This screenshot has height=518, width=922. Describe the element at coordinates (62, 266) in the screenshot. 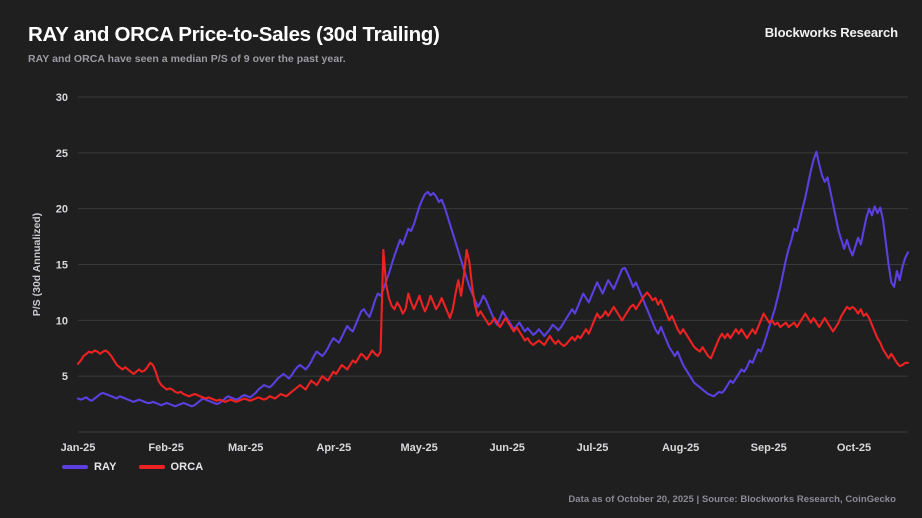

I see `y-tick-label: 15` at that location.